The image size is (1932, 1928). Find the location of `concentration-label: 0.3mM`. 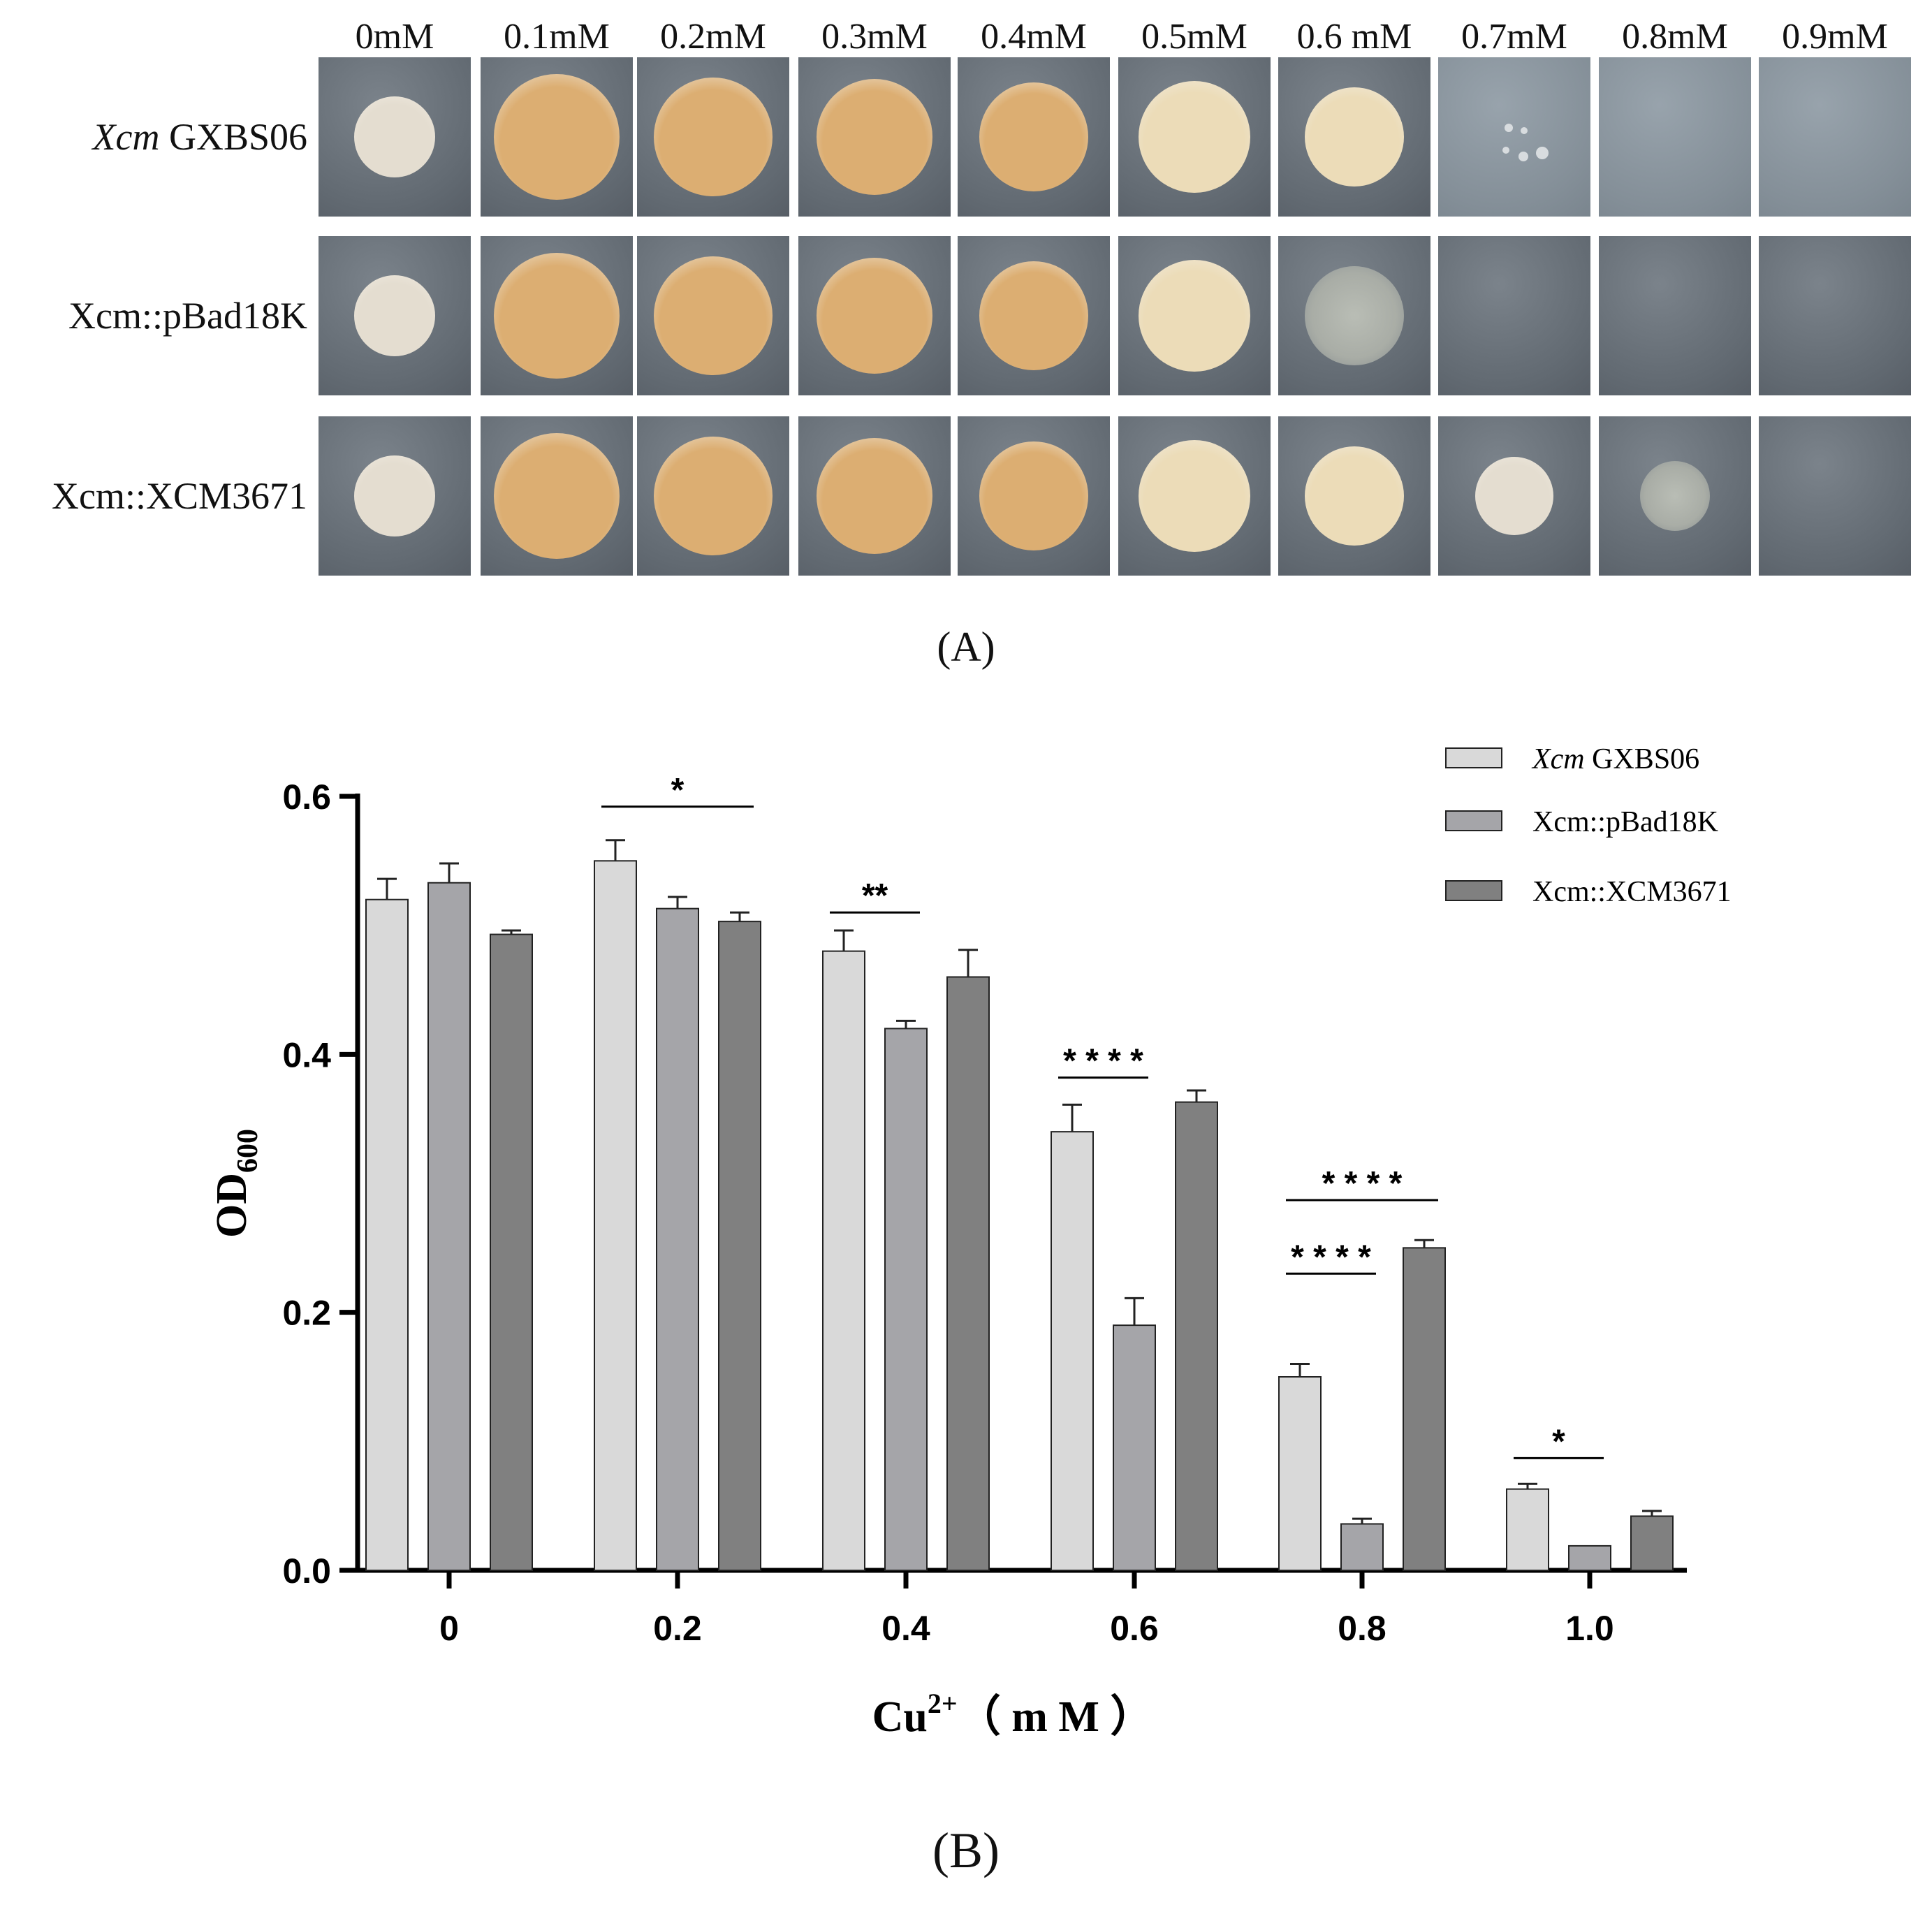

concentration-label: 0.3mM is located at coordinates (875, 37).